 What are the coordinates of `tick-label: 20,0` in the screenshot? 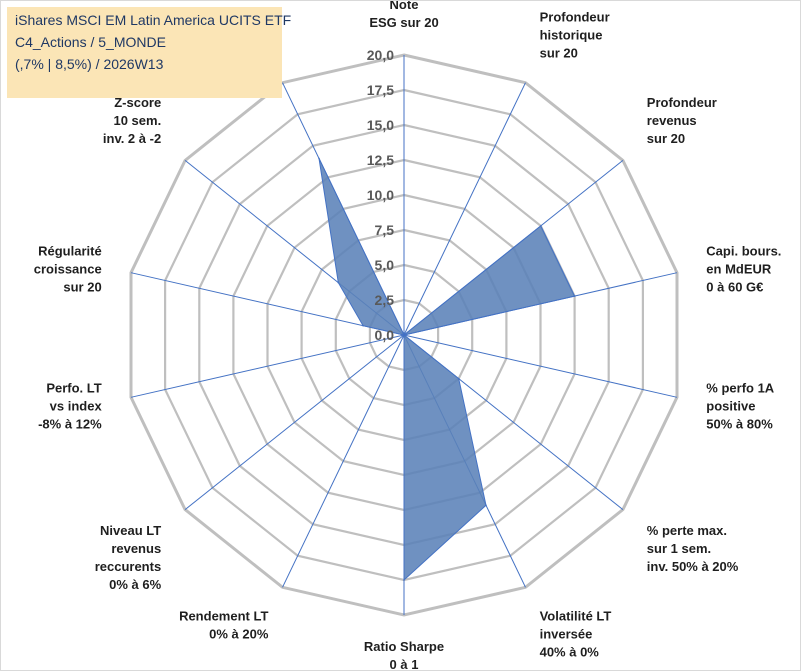 It's located at (380, 55).